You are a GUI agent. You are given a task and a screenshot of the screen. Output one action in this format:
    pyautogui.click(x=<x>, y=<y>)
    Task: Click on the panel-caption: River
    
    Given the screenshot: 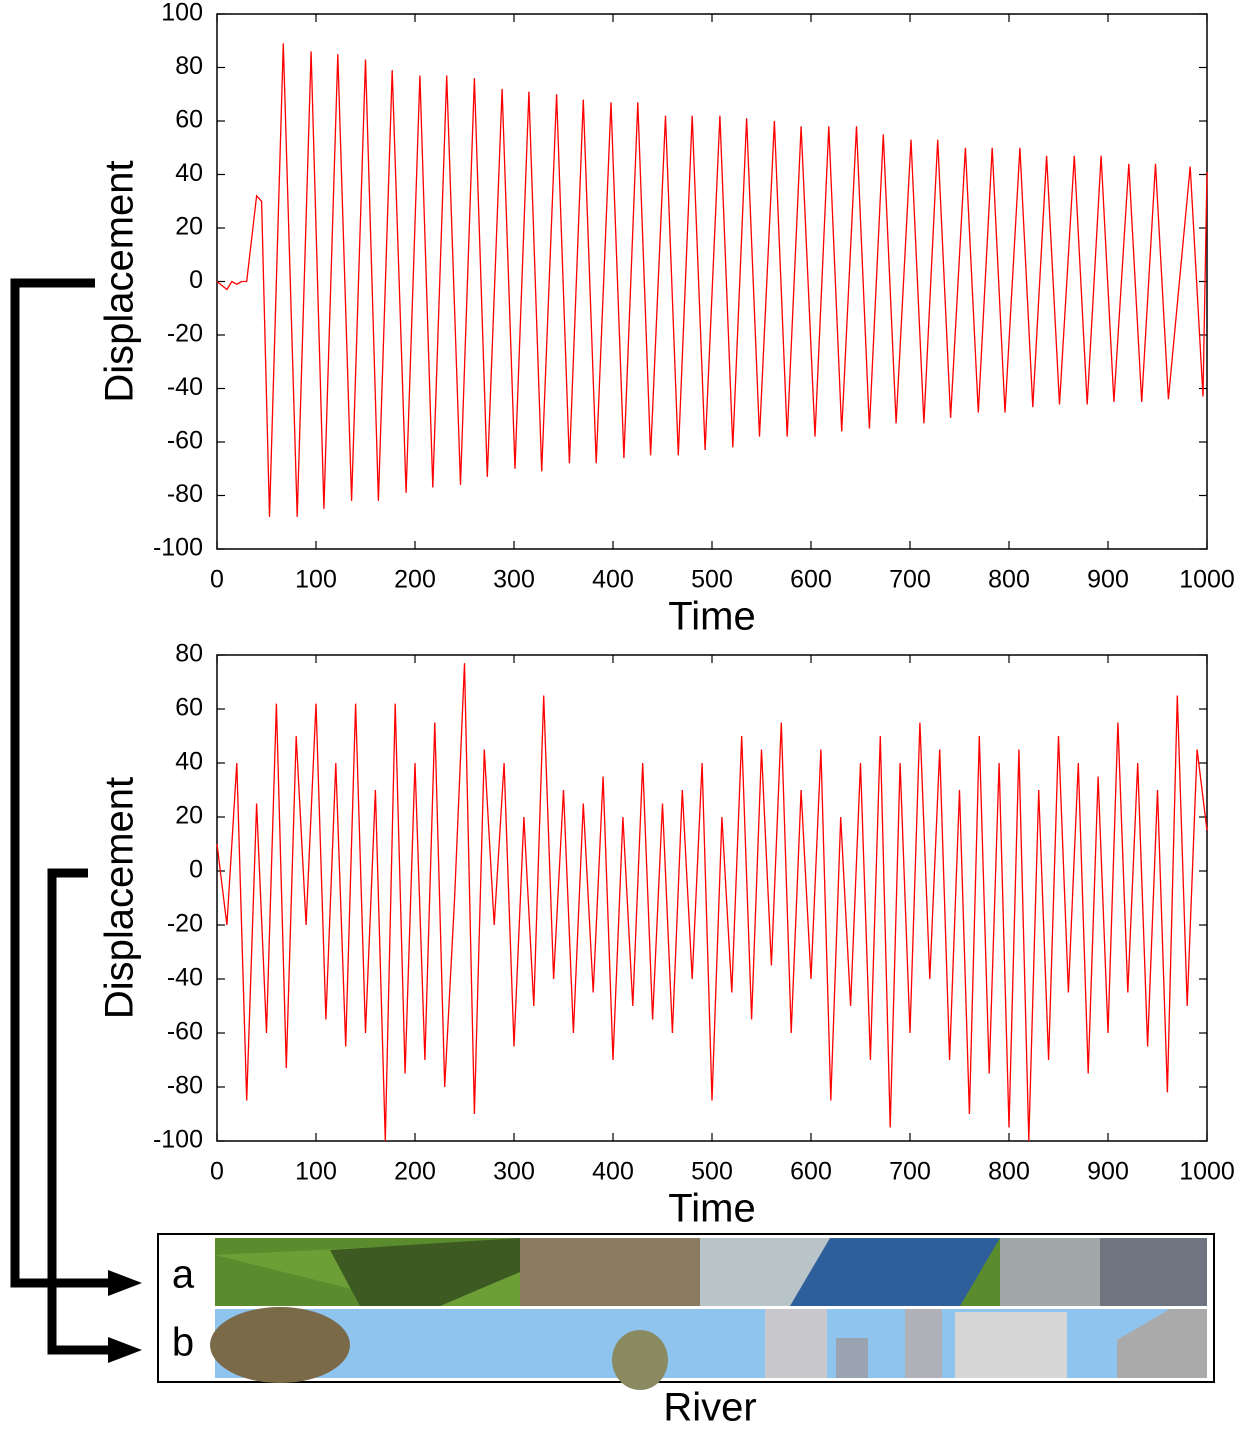 What is the action you would take?
    pyautogui.click(x=709, y=1407)
    